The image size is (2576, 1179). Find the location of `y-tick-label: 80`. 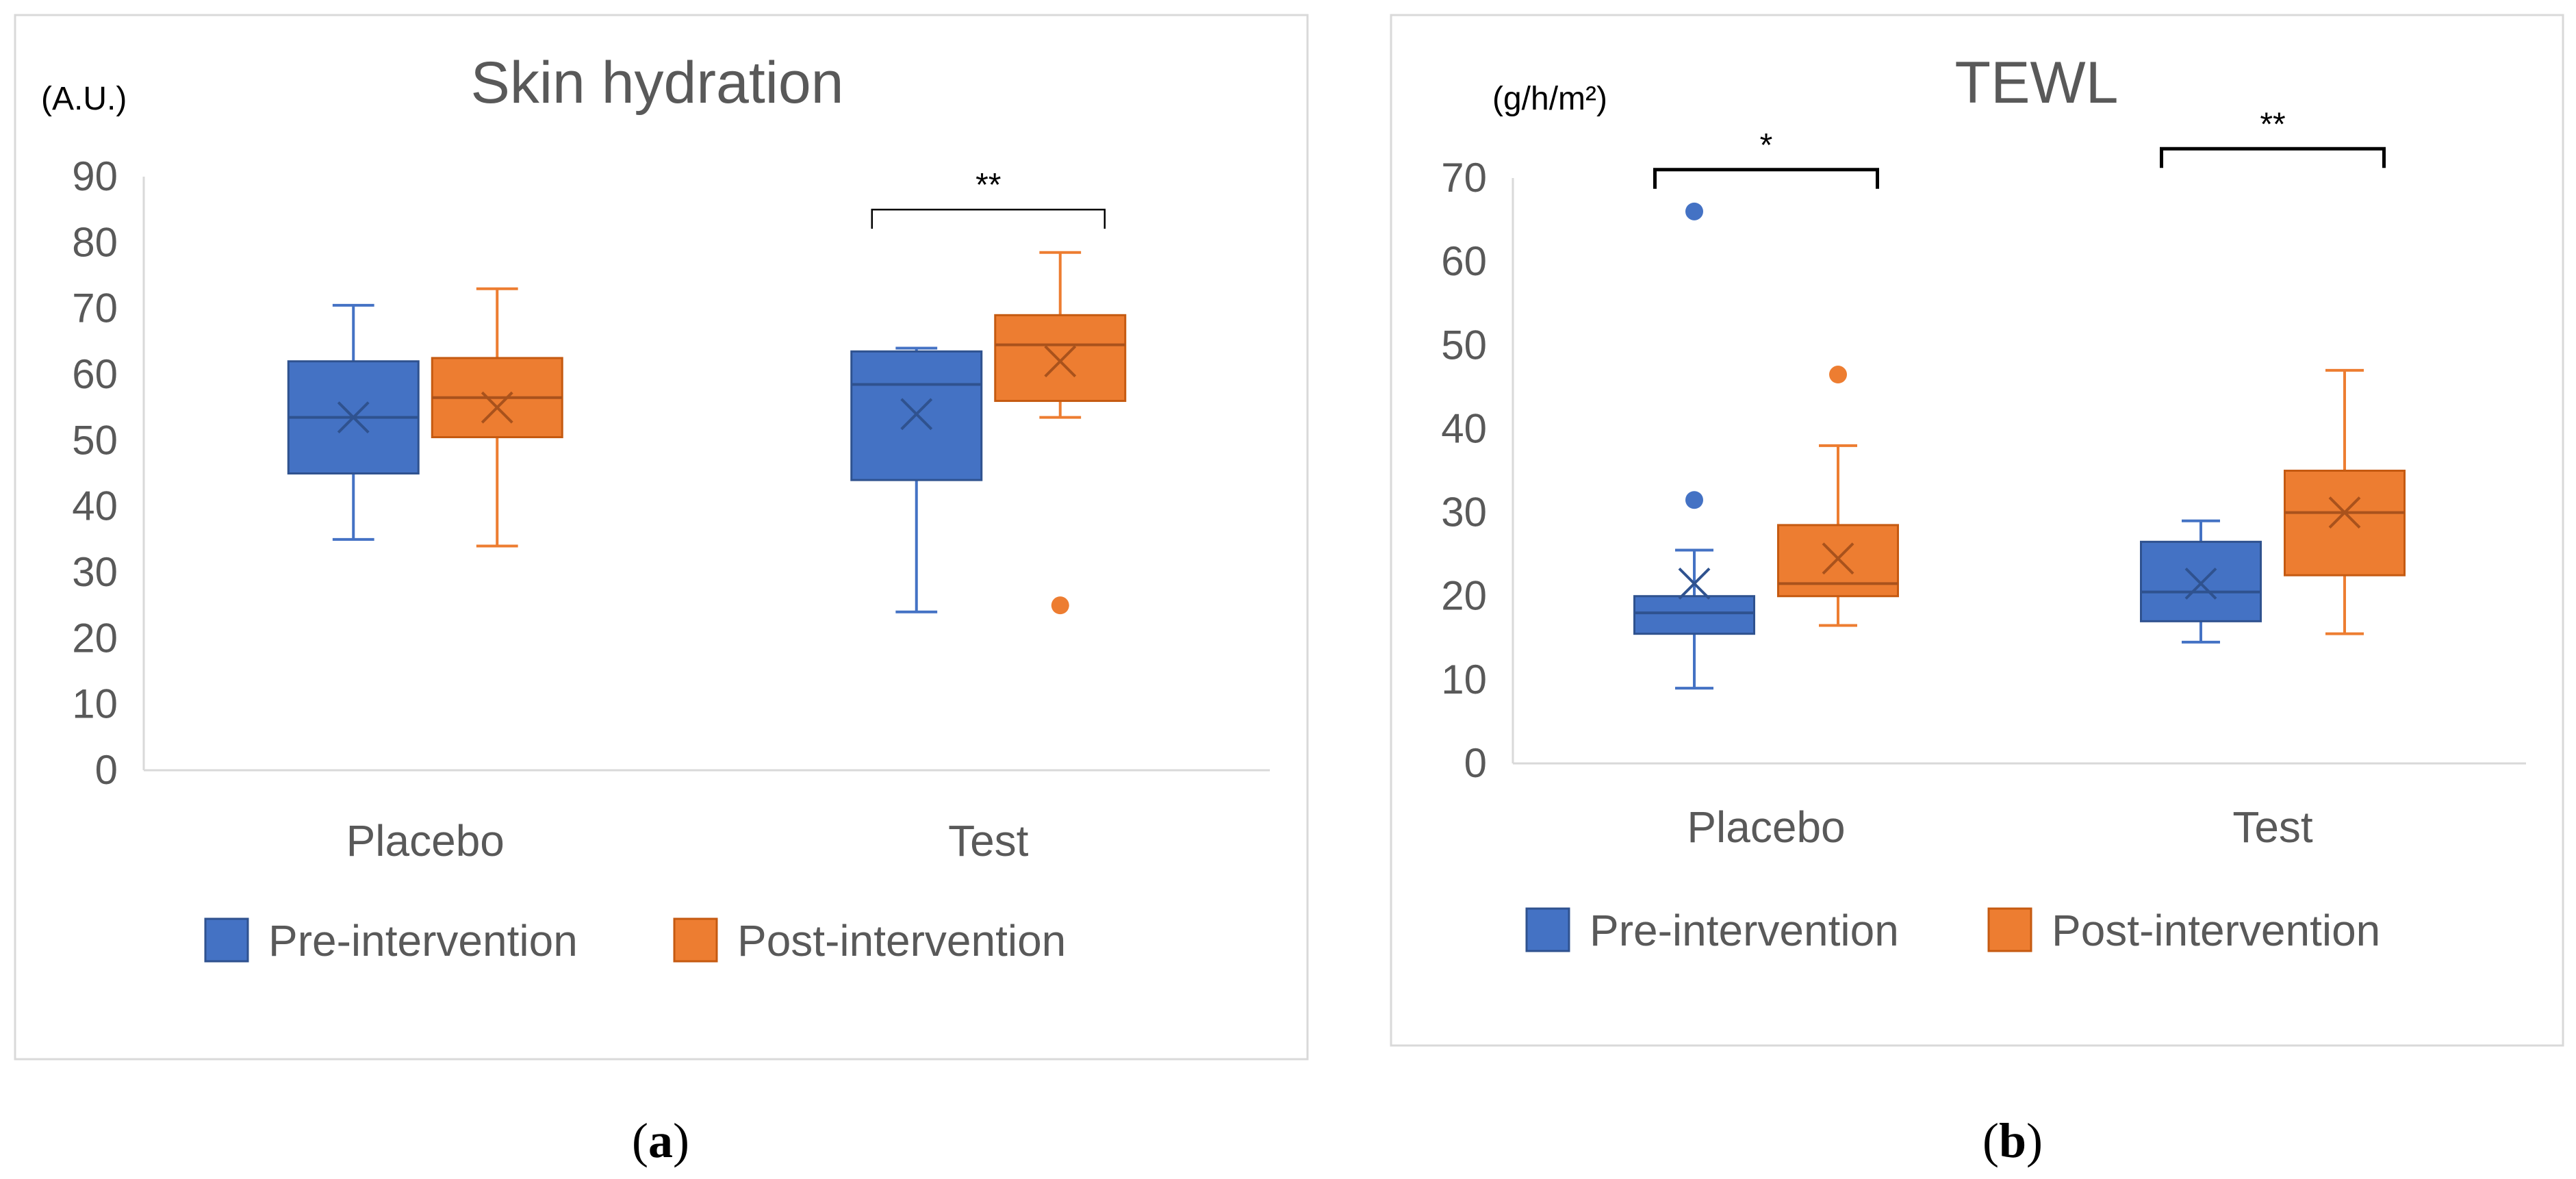

y-tick-label: 80 is located at coordinates (95, 242).